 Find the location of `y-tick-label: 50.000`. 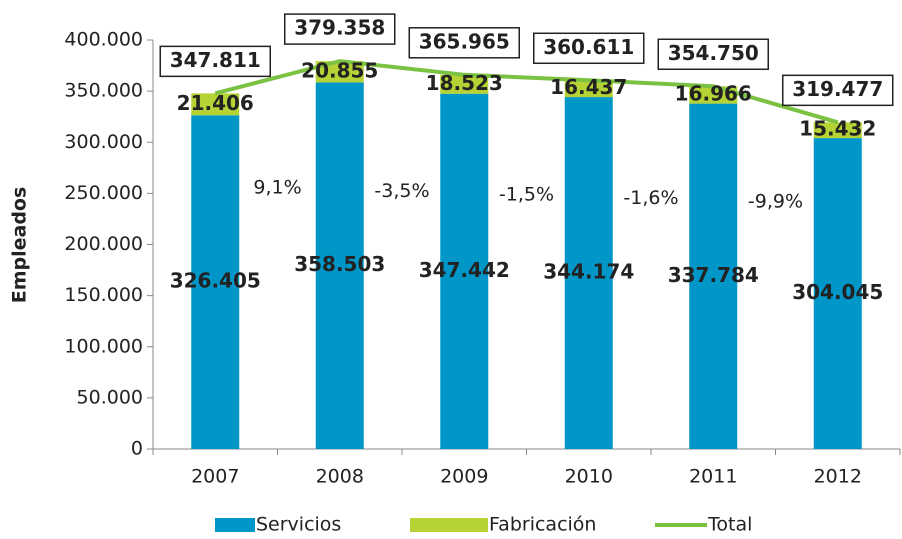

y-tick-label: 50.000 is located at coordinates (110, 397).